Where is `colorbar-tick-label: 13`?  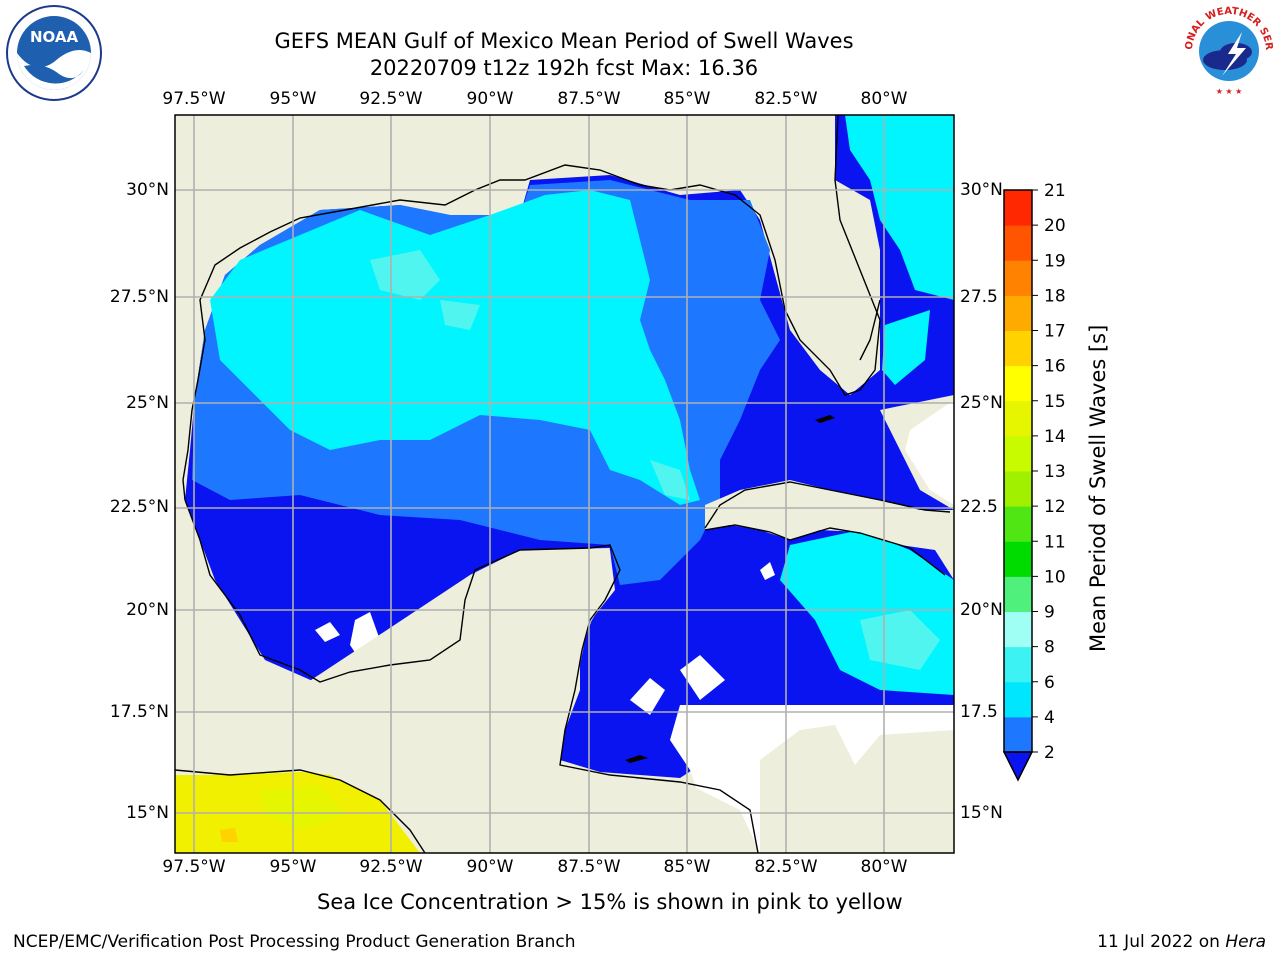 colorbar-tick-label: 13 is located at coordinates (1055, 472).